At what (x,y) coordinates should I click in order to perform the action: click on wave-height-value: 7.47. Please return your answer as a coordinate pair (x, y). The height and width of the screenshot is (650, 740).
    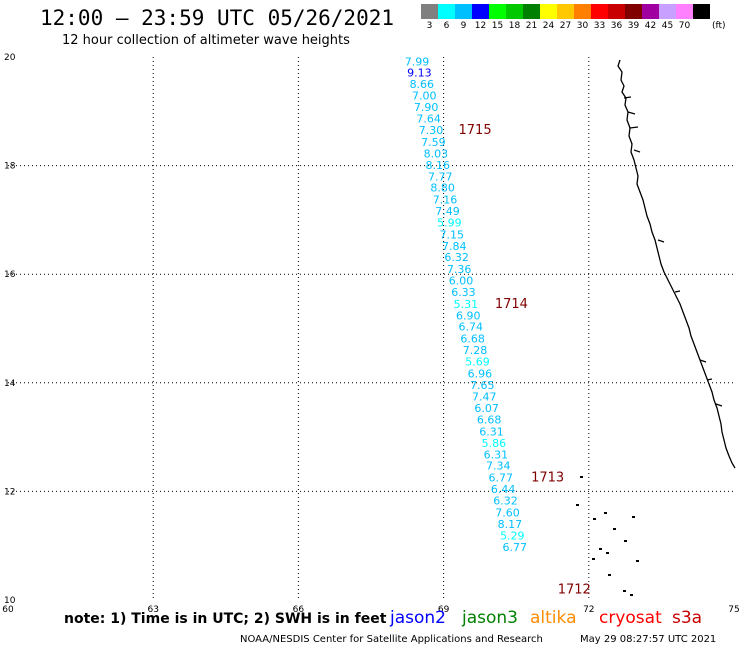
    Looking at the image, I should click on (484, 397).